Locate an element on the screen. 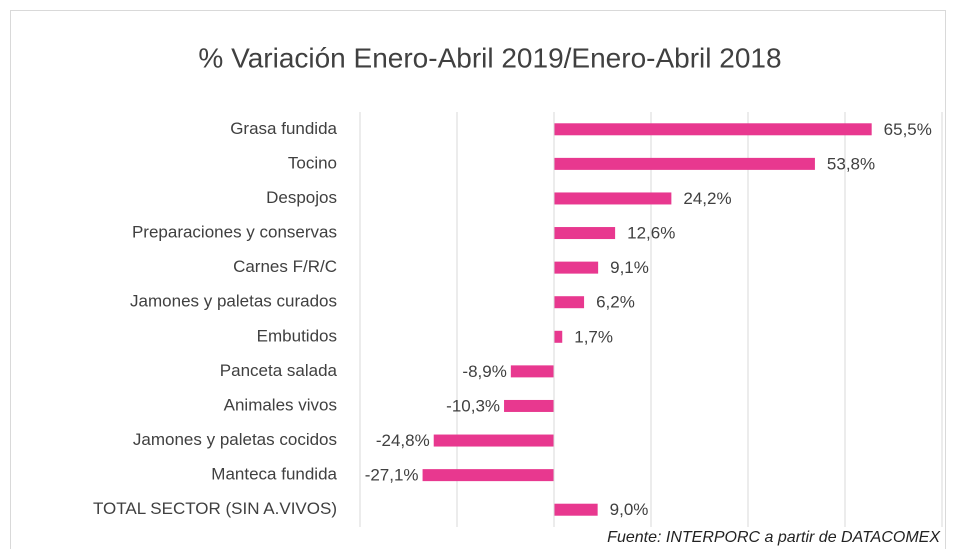 This screenshot has height=549, width=957. data-label: -8,9% is located at coordinates (484, 371).